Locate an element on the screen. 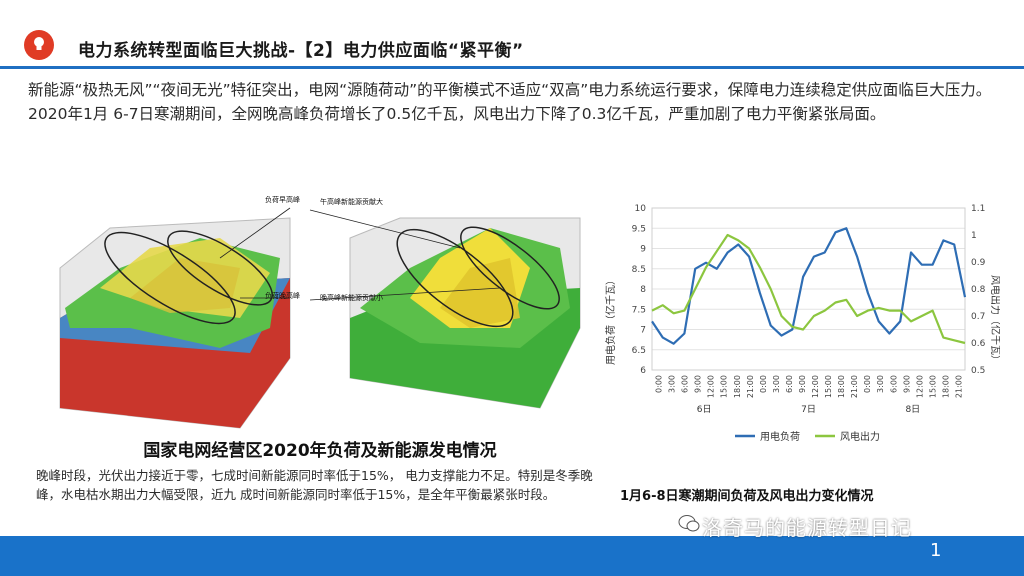 The height and width of the screenshot is (576, 1024). page-number: 1 is located at coordinates (936, 550).